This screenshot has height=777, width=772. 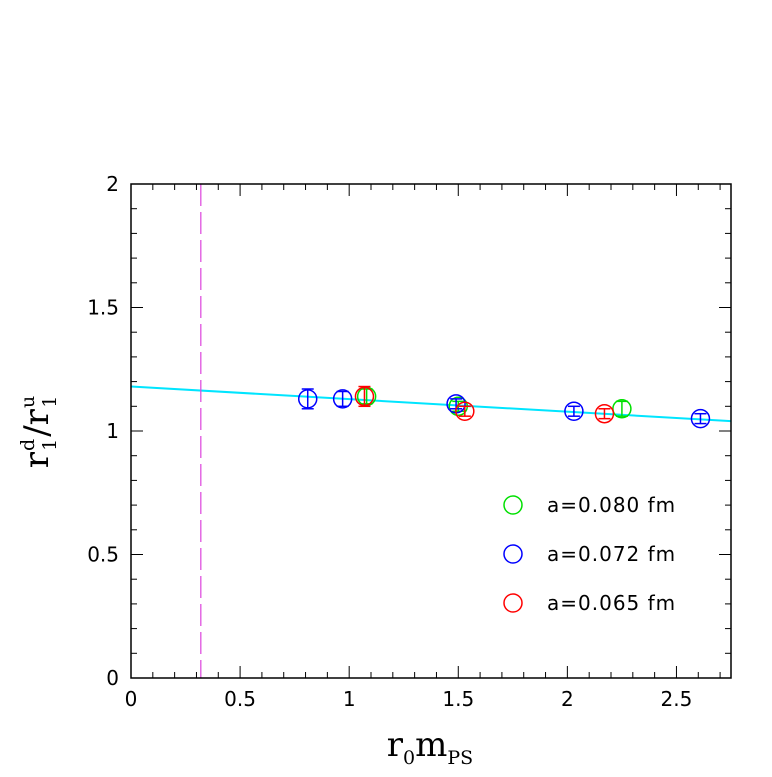 What do you see at coordinates (460, 758) in the screenshot?
I see `x-axis-title-sub: PS` at bounding box center [460, 758].